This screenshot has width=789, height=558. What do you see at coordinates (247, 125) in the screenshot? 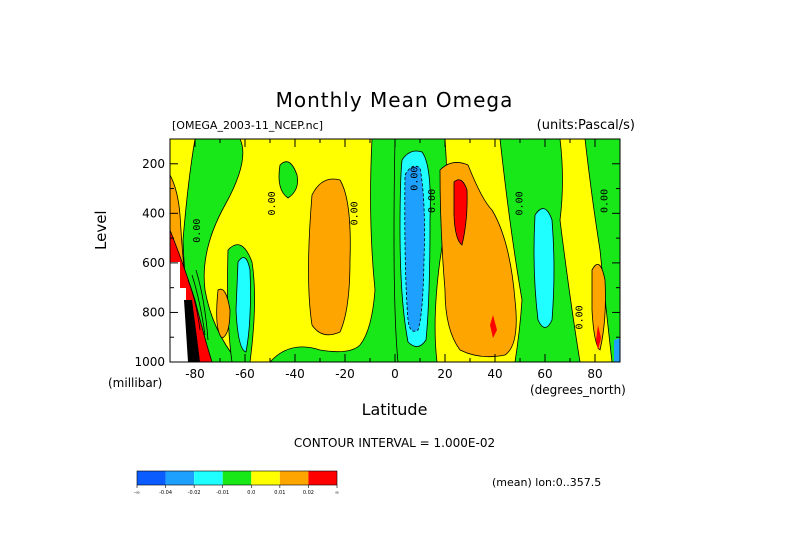
I see `dataset-label: [OMEGA_2003-11_NCEP.nc]` at bounding box center [247, 125].